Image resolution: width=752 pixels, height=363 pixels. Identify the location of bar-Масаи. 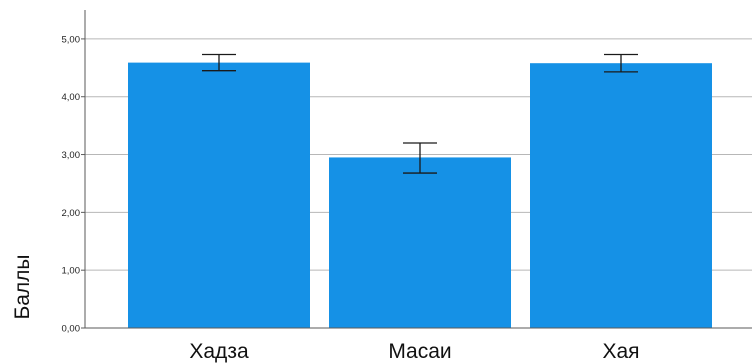
(420, 242).